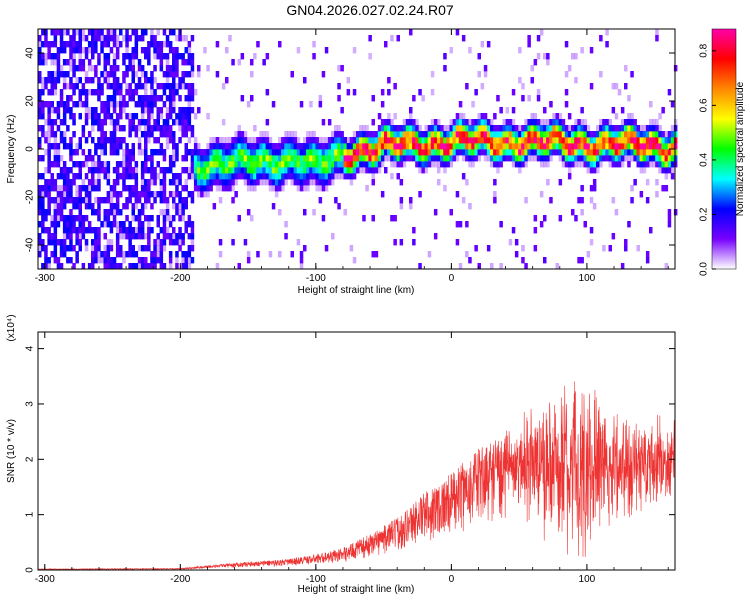  What do you see at coordinates (724, 149) in the screenshot?
I see `colorbar-frame` at bounding box center [724, 149].